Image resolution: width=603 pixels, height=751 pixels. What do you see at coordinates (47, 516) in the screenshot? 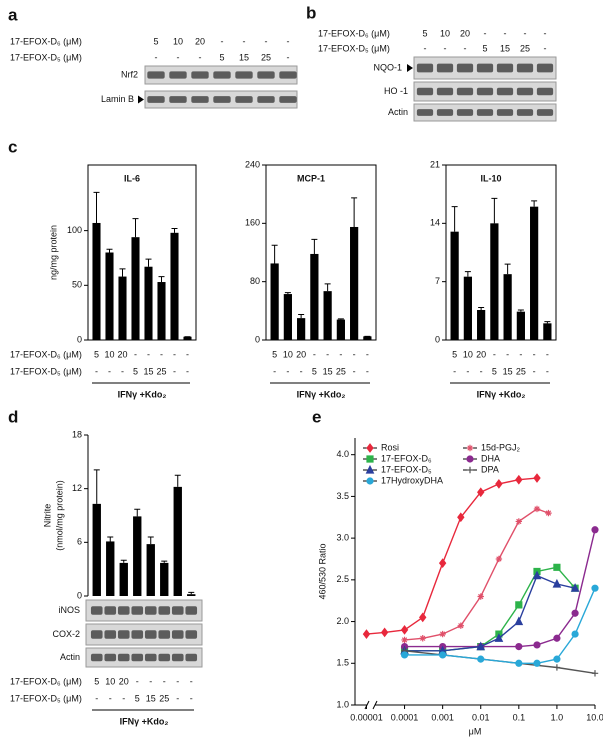
I see `y-axis-label: Nitrite` at bounding box center [47, 516].